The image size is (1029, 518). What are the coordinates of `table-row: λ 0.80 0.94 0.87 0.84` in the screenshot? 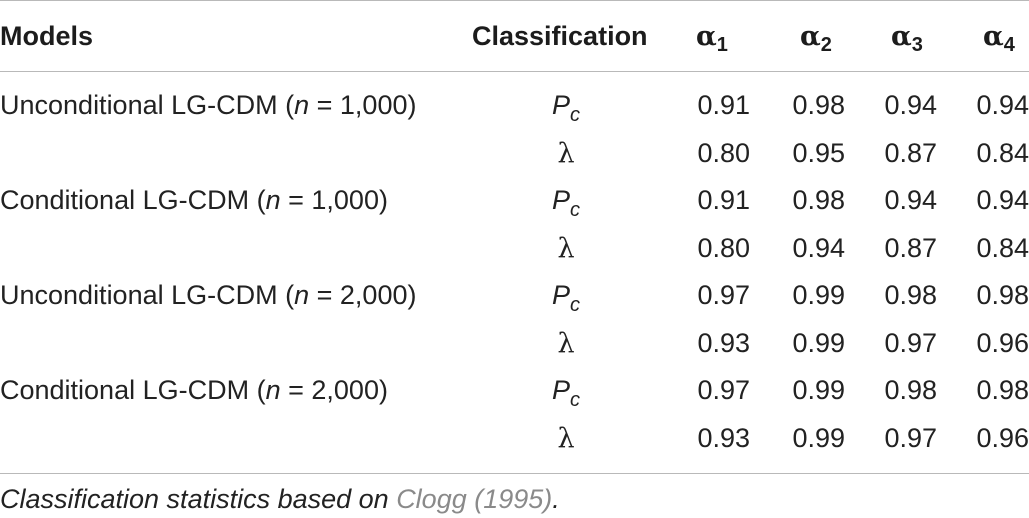 It's located at (514, 253).